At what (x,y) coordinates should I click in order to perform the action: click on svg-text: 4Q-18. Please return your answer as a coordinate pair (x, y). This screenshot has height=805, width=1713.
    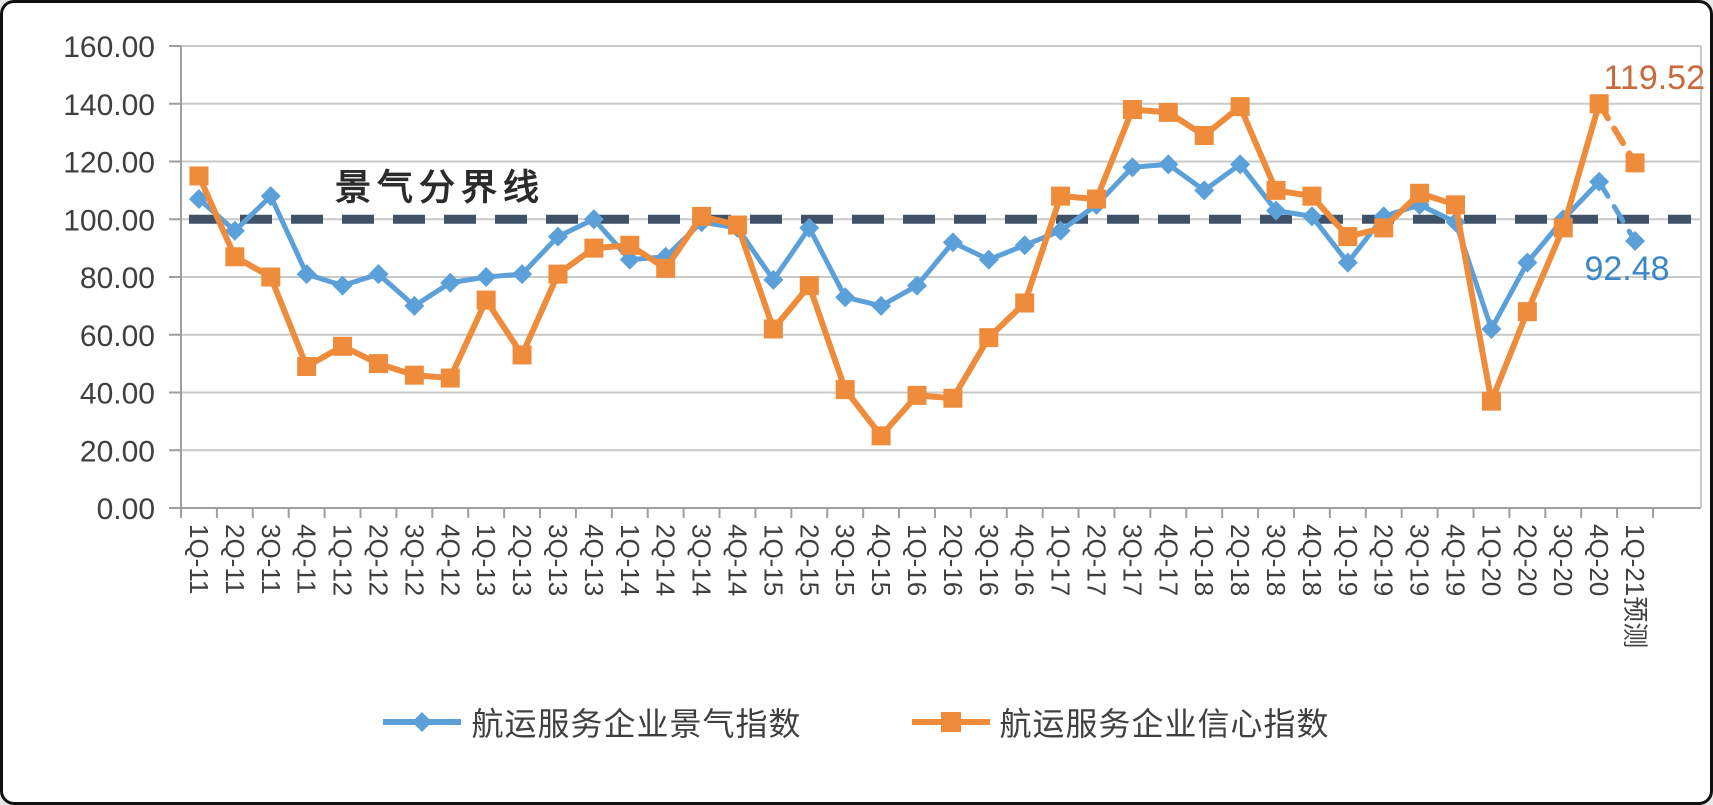
    Looking at the image, I should click on (1312, 560).